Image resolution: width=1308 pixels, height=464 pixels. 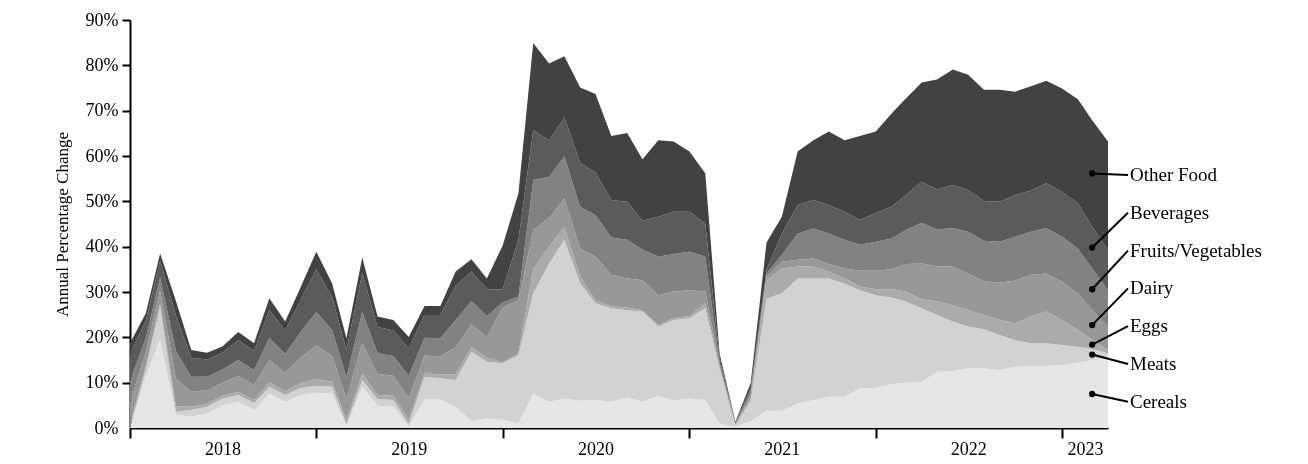 What do you see at coordinates (102, 200) in the screenshot?
I see `y-tick-label: 50%` at bounding box center [102, 200].